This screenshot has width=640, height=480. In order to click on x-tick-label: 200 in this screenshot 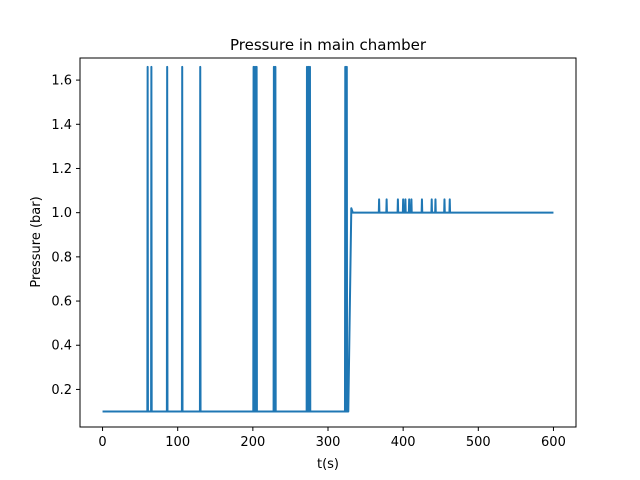, I will do `click(252, 442)`.